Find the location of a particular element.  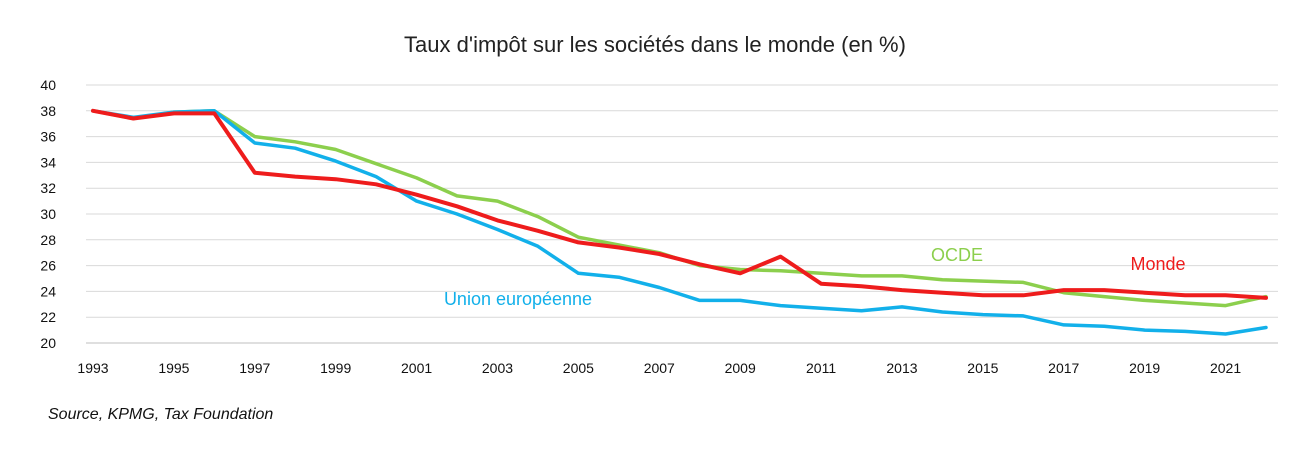

x-tick-label: 2013 is located at coordinates (901, 368).